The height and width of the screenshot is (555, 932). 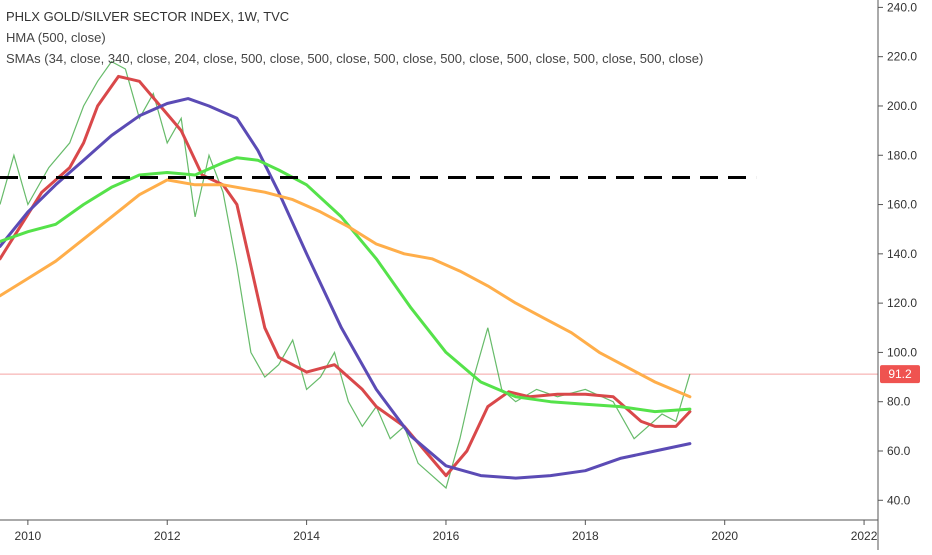 What do you see at coordinates (902, 57) in the screenshot?
I see `y-tick-label: 220.0` at bounding box center [902, 57].